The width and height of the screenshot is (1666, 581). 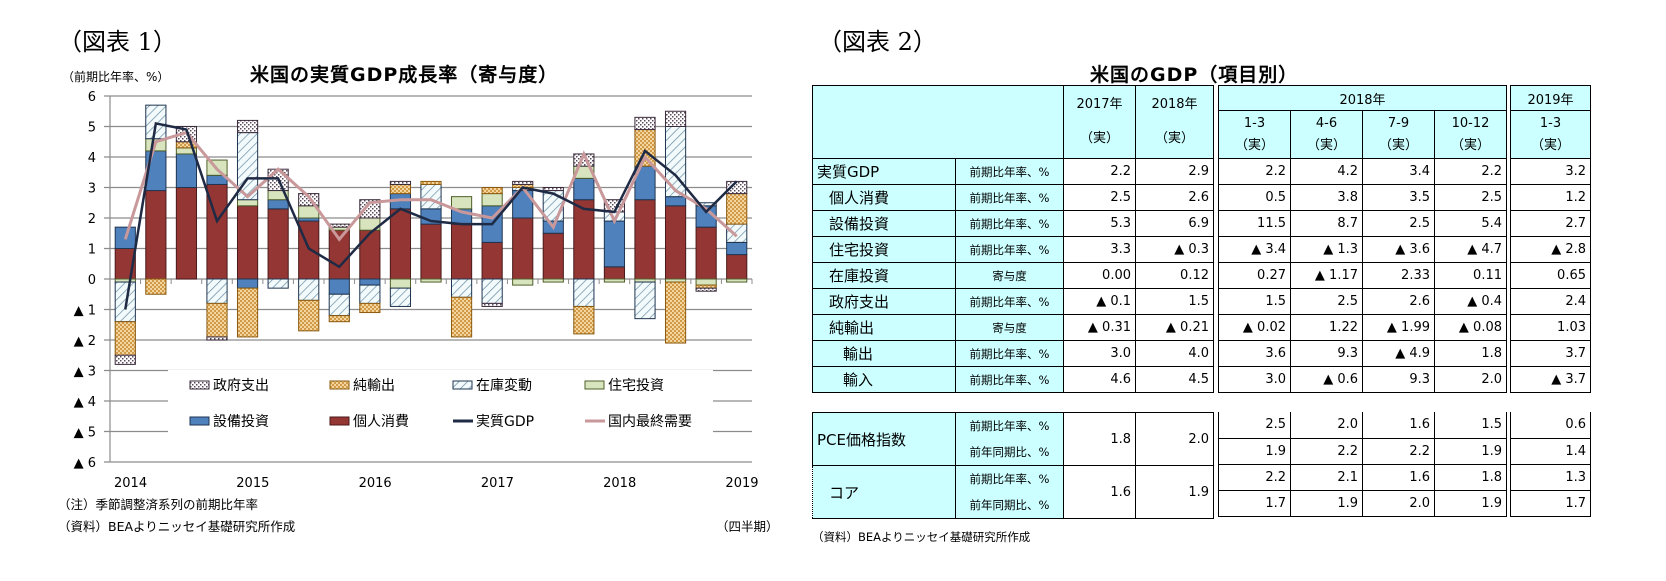 What do you see at coordinates (1550, 503) in the screenshot?
I see `table-row: 1.7` at bounding box center [1550, 503].